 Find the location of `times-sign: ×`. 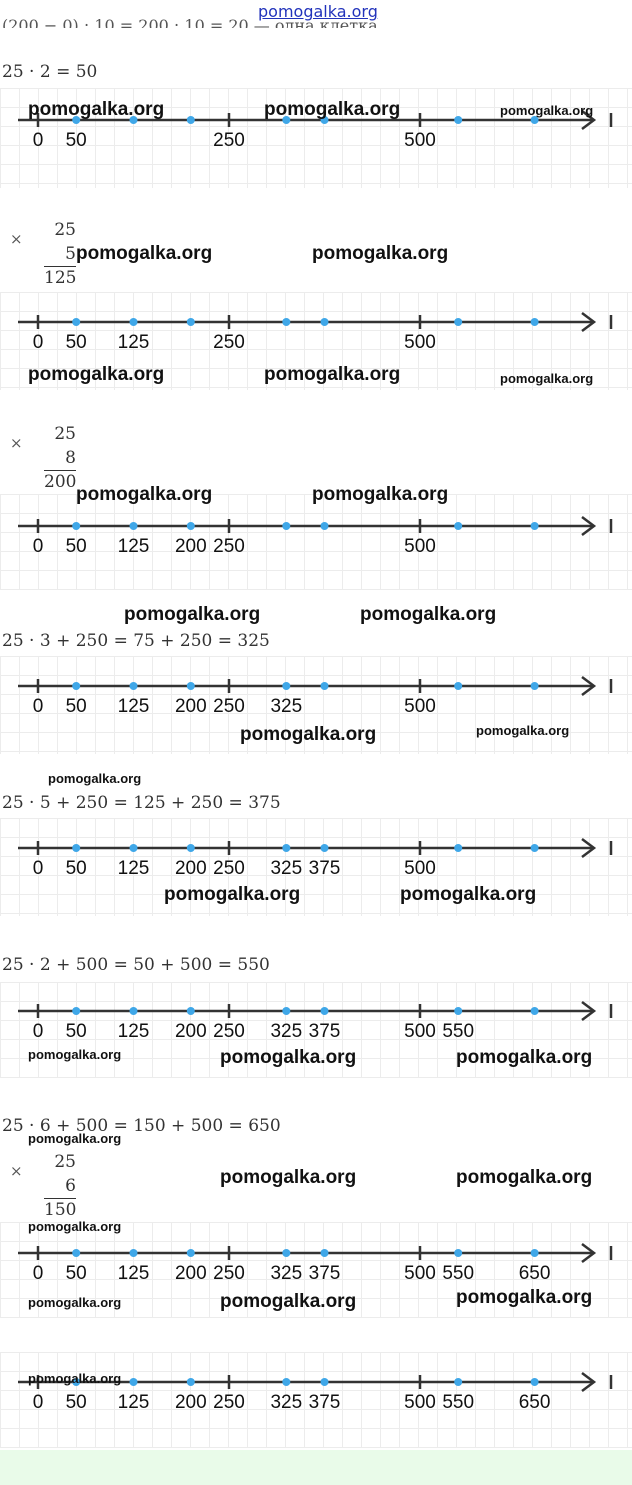

times-sign: × is located at coordinates (16, 239).